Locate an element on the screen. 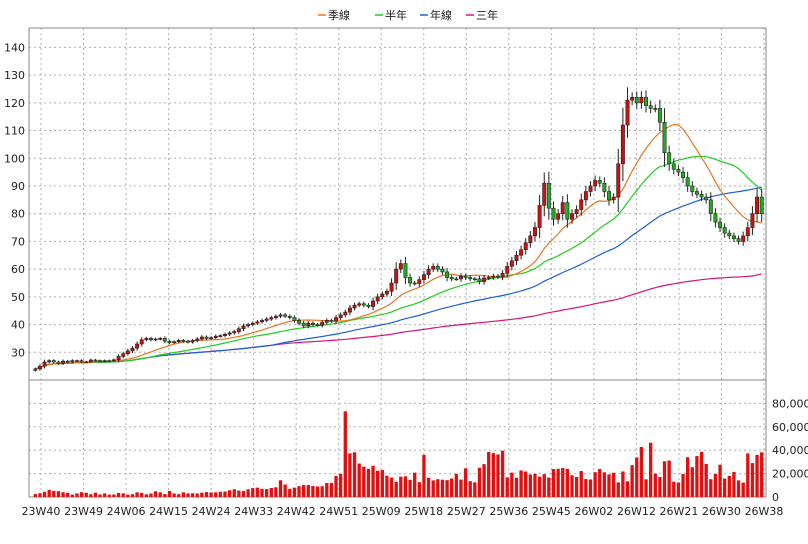 Image resolution: width=808 pixels, height=544 pixels. price-tick-label: 30 is located at coordinates (18, 352).